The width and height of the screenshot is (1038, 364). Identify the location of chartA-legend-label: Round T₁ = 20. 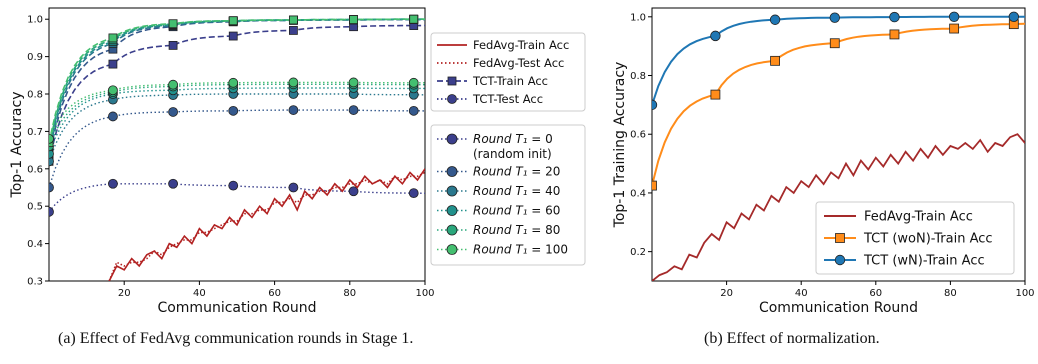
(516, 172).